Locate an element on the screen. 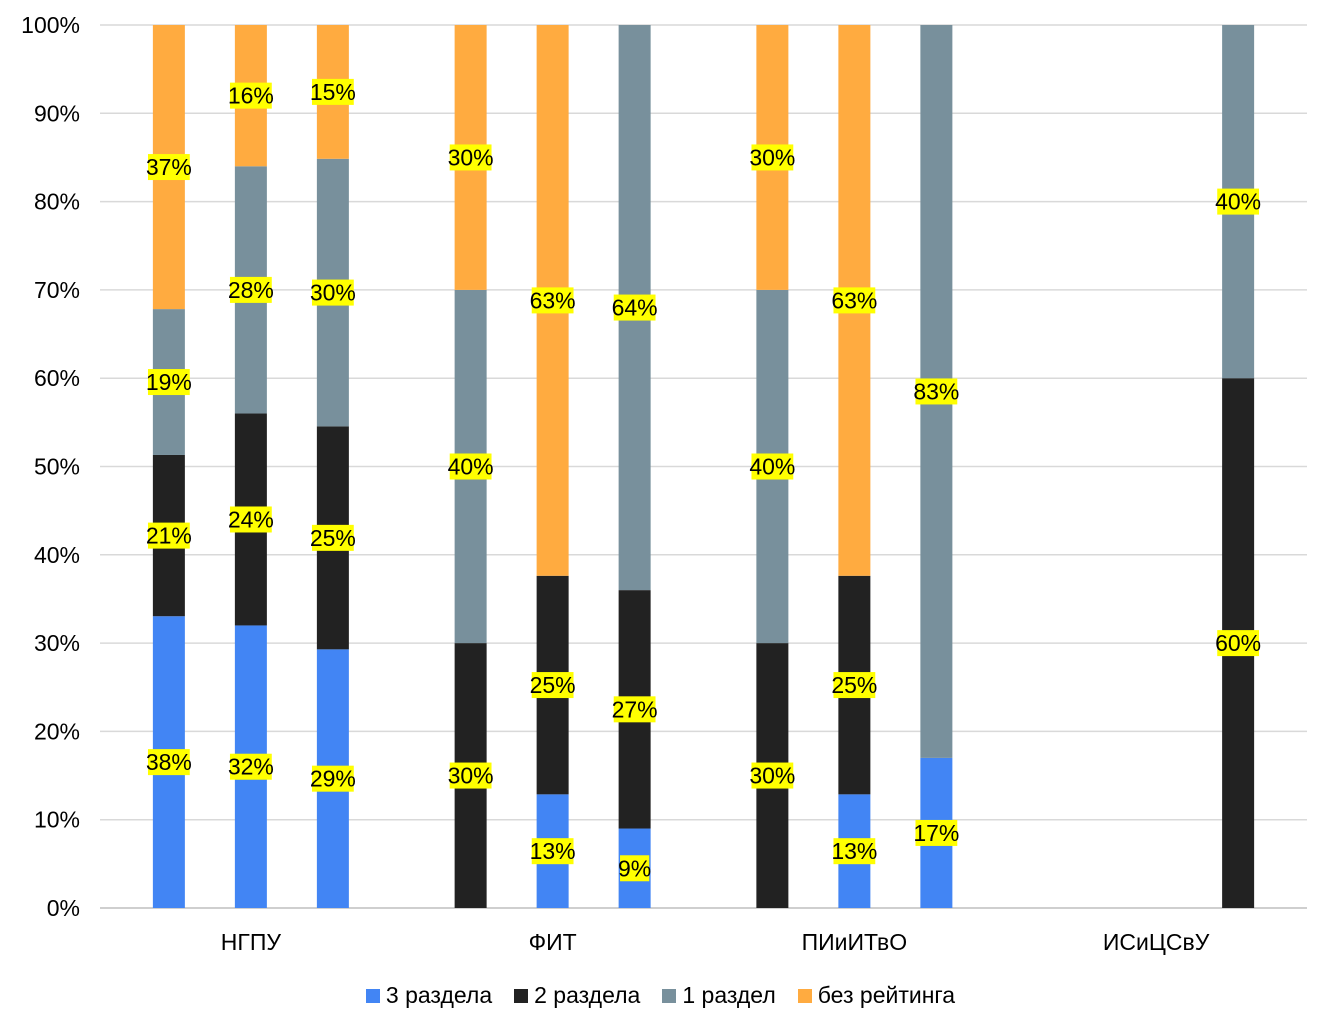  data-label: 29% is located at coordinates (333, 778).